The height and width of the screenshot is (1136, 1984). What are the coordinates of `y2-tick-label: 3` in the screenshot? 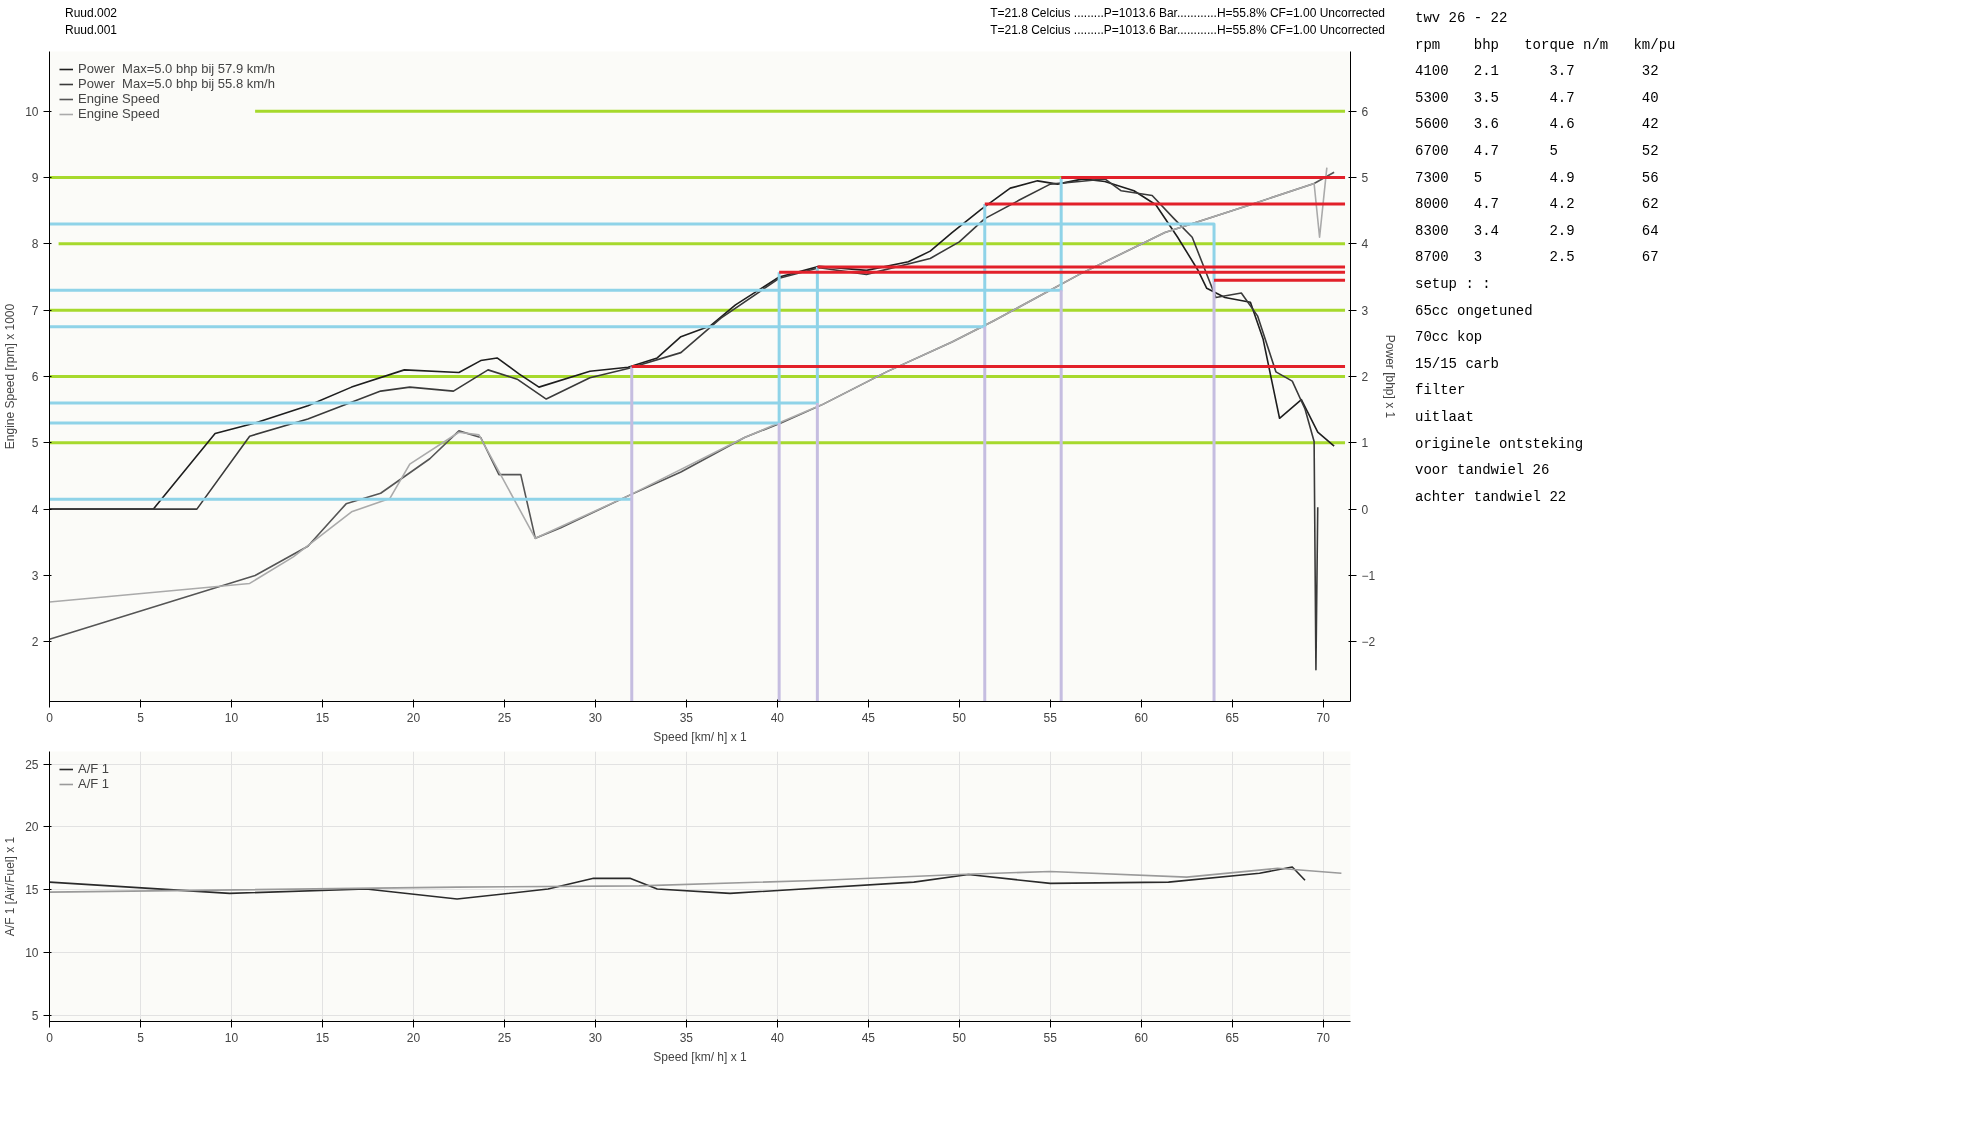 It's located at (1365, 310).